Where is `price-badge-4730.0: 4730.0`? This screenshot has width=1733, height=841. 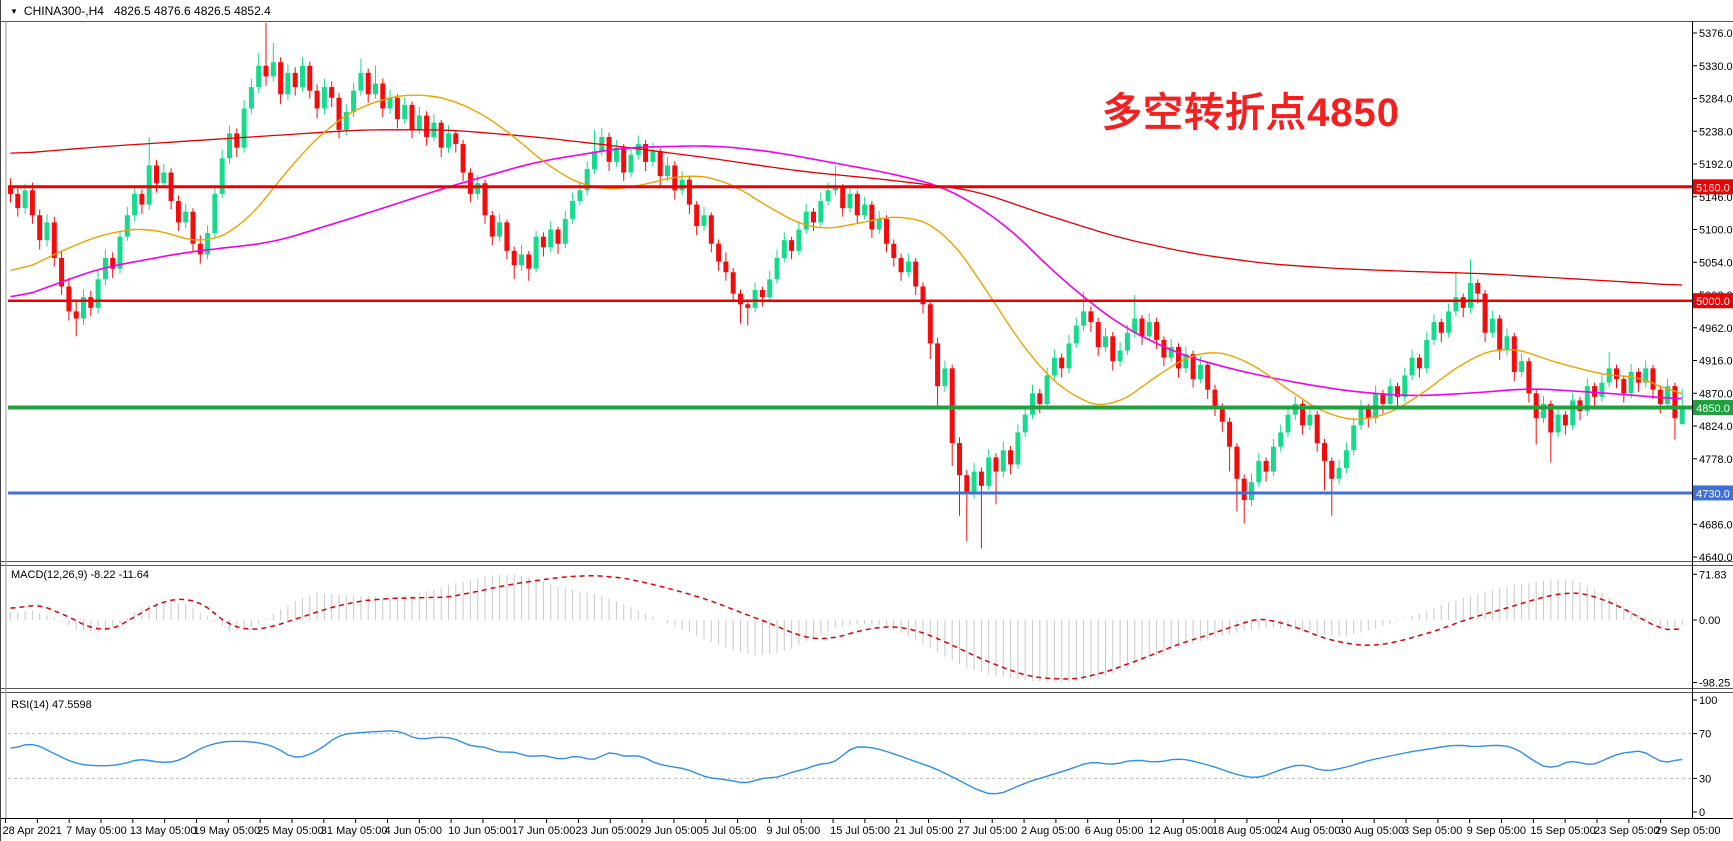
price-badge-4730.0: 4730.0 is located at coordinates (1713, 493).